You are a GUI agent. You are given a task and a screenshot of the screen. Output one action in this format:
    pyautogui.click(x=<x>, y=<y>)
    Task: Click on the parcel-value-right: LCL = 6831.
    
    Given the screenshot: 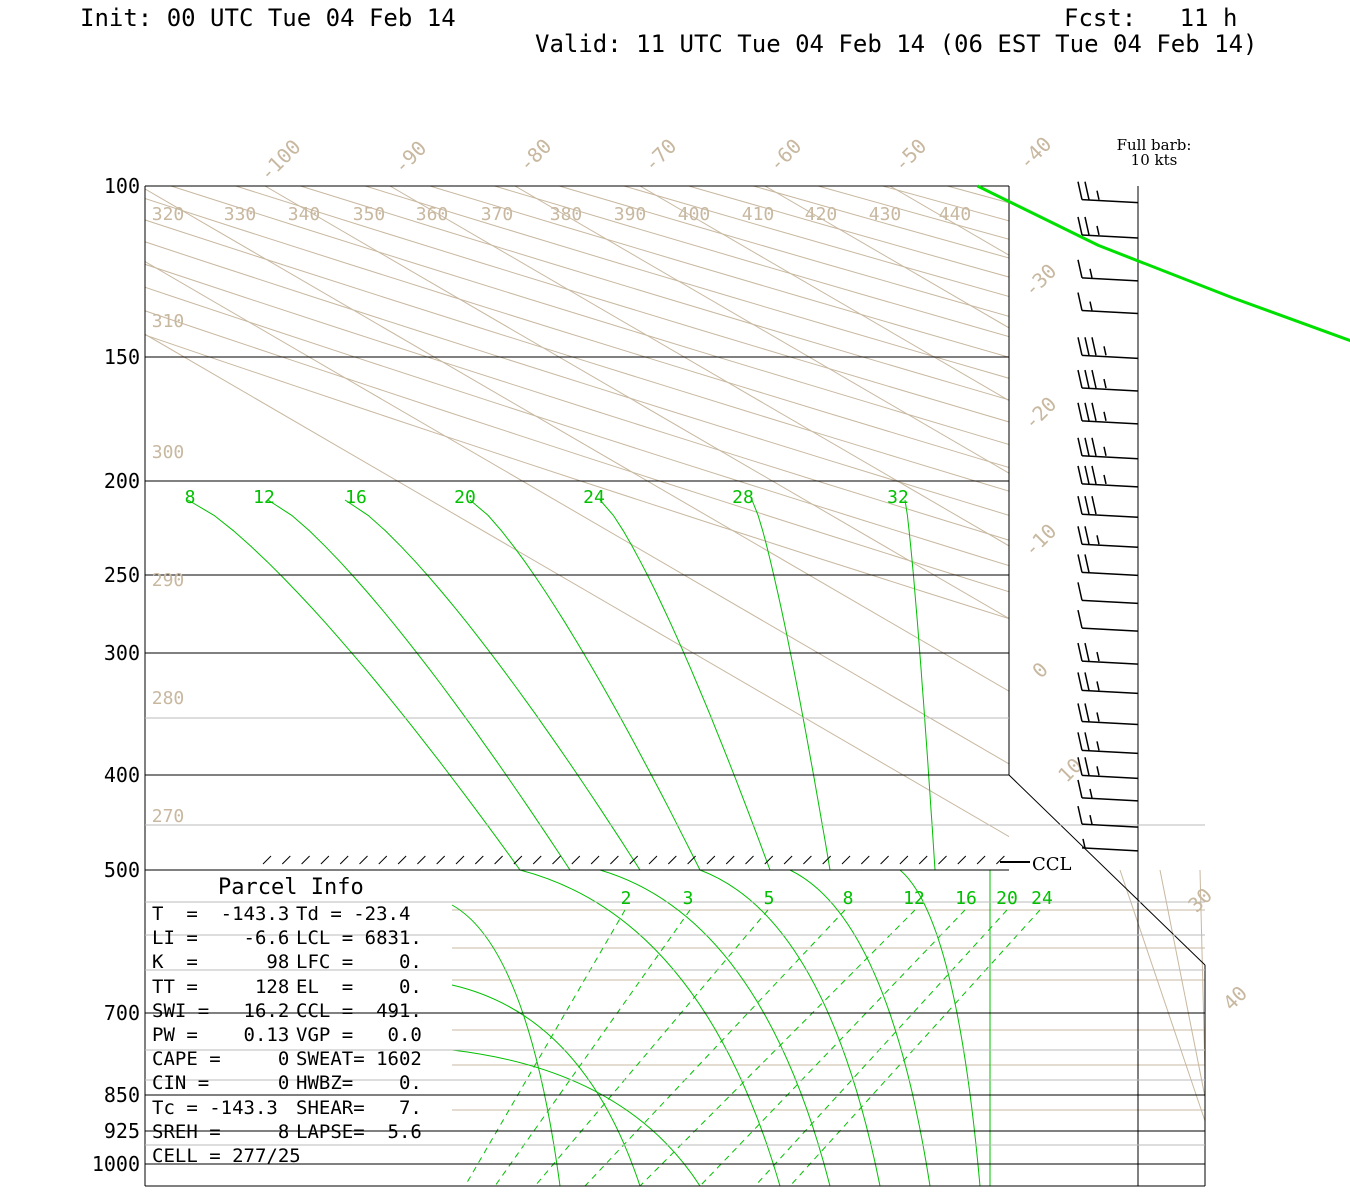 What is the action you would take?
    pyautogui.click(x=359, y=938)
    